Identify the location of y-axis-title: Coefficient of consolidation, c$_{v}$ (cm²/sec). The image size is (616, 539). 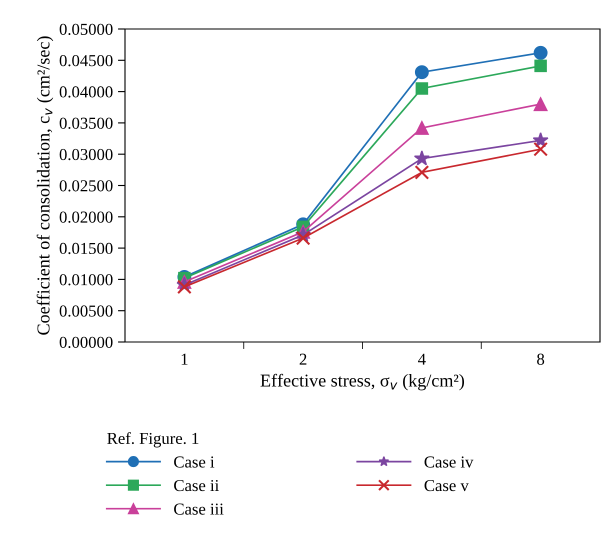
(45, 185).